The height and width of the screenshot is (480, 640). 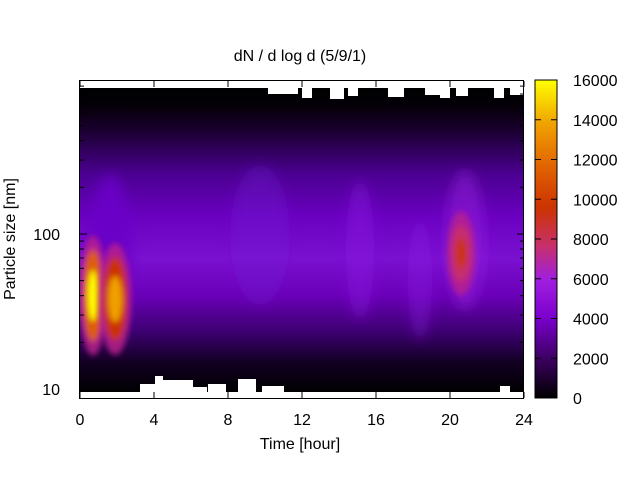 What do you see at coordinates (10, 239) in the screenshot?
I see `y-axis-label: Particle size [nm]` at bounding box center [10, 239].